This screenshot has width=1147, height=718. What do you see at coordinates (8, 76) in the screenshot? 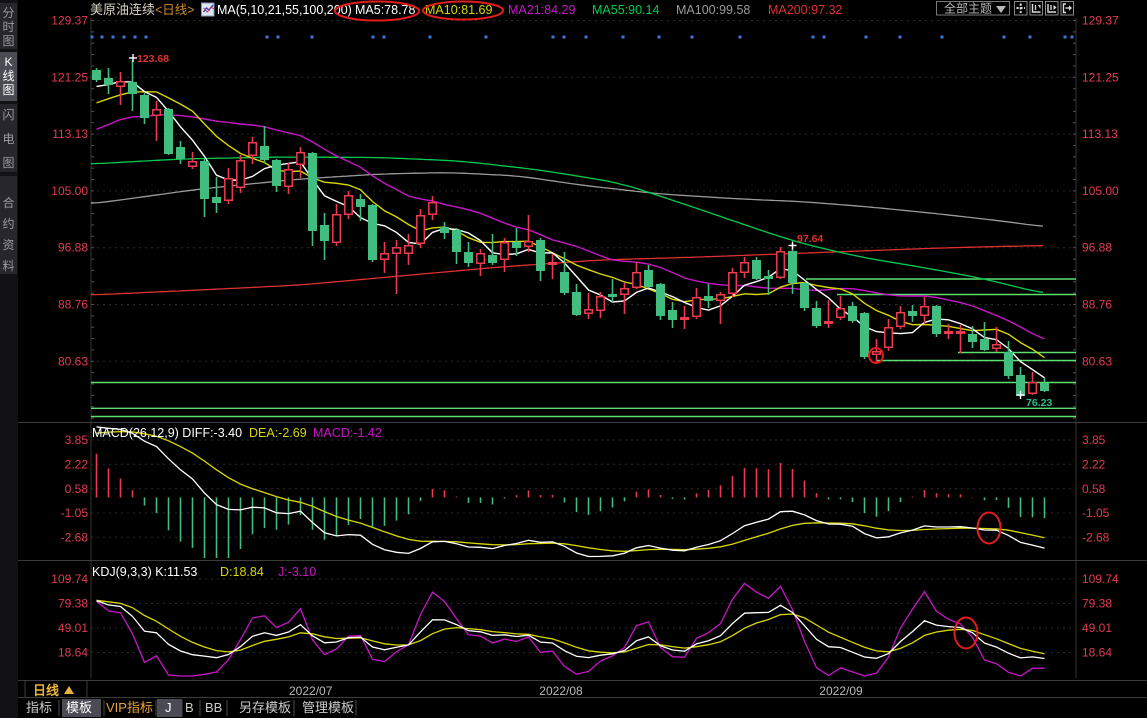
I see `svg-text: 线` at bounding box center [8, 76].